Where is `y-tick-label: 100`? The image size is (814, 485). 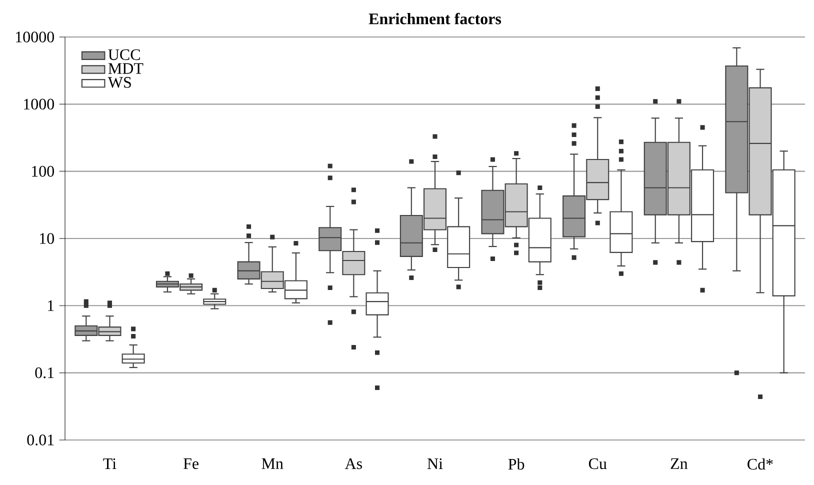 y-tick-label: 100 is located at coordinates (43, 171).